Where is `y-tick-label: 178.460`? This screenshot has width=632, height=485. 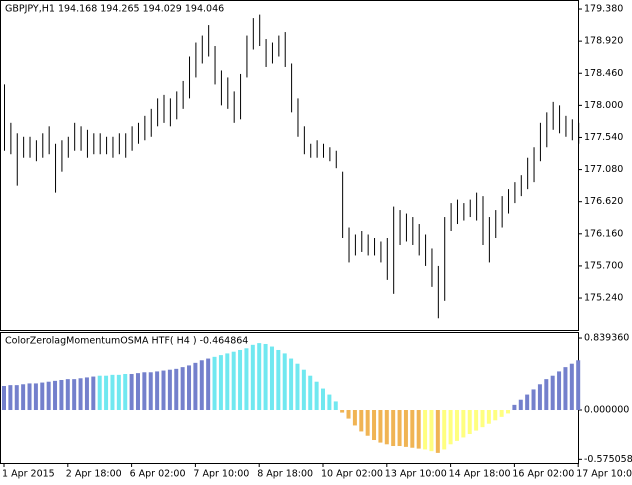 y-tick-label: 178.460 is located at coordinates (603, 73).